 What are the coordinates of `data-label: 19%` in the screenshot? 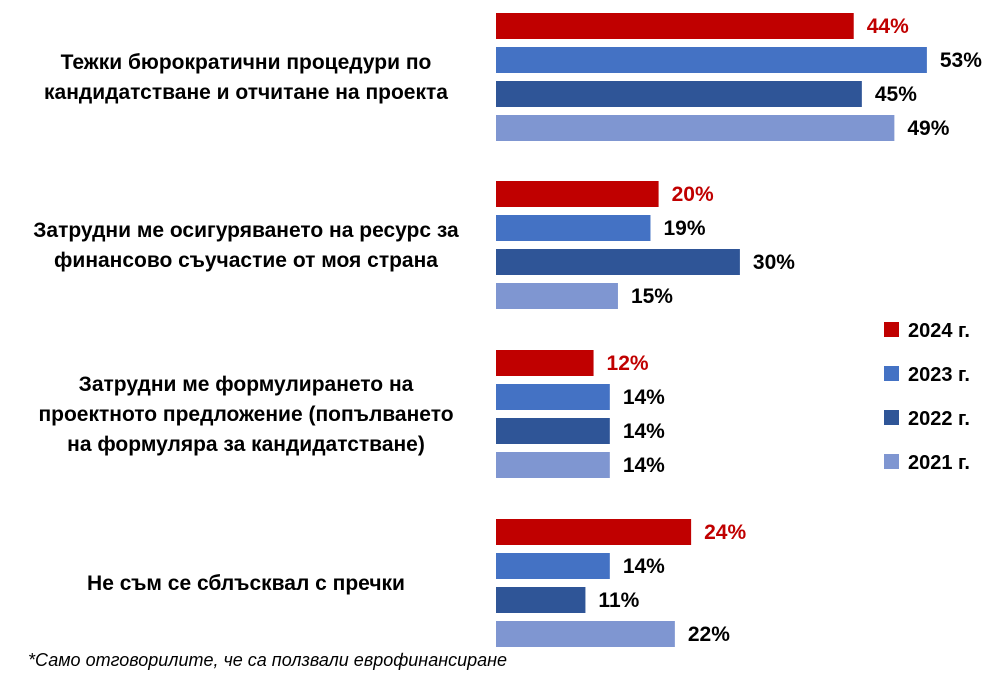 It's located at (684, 228).